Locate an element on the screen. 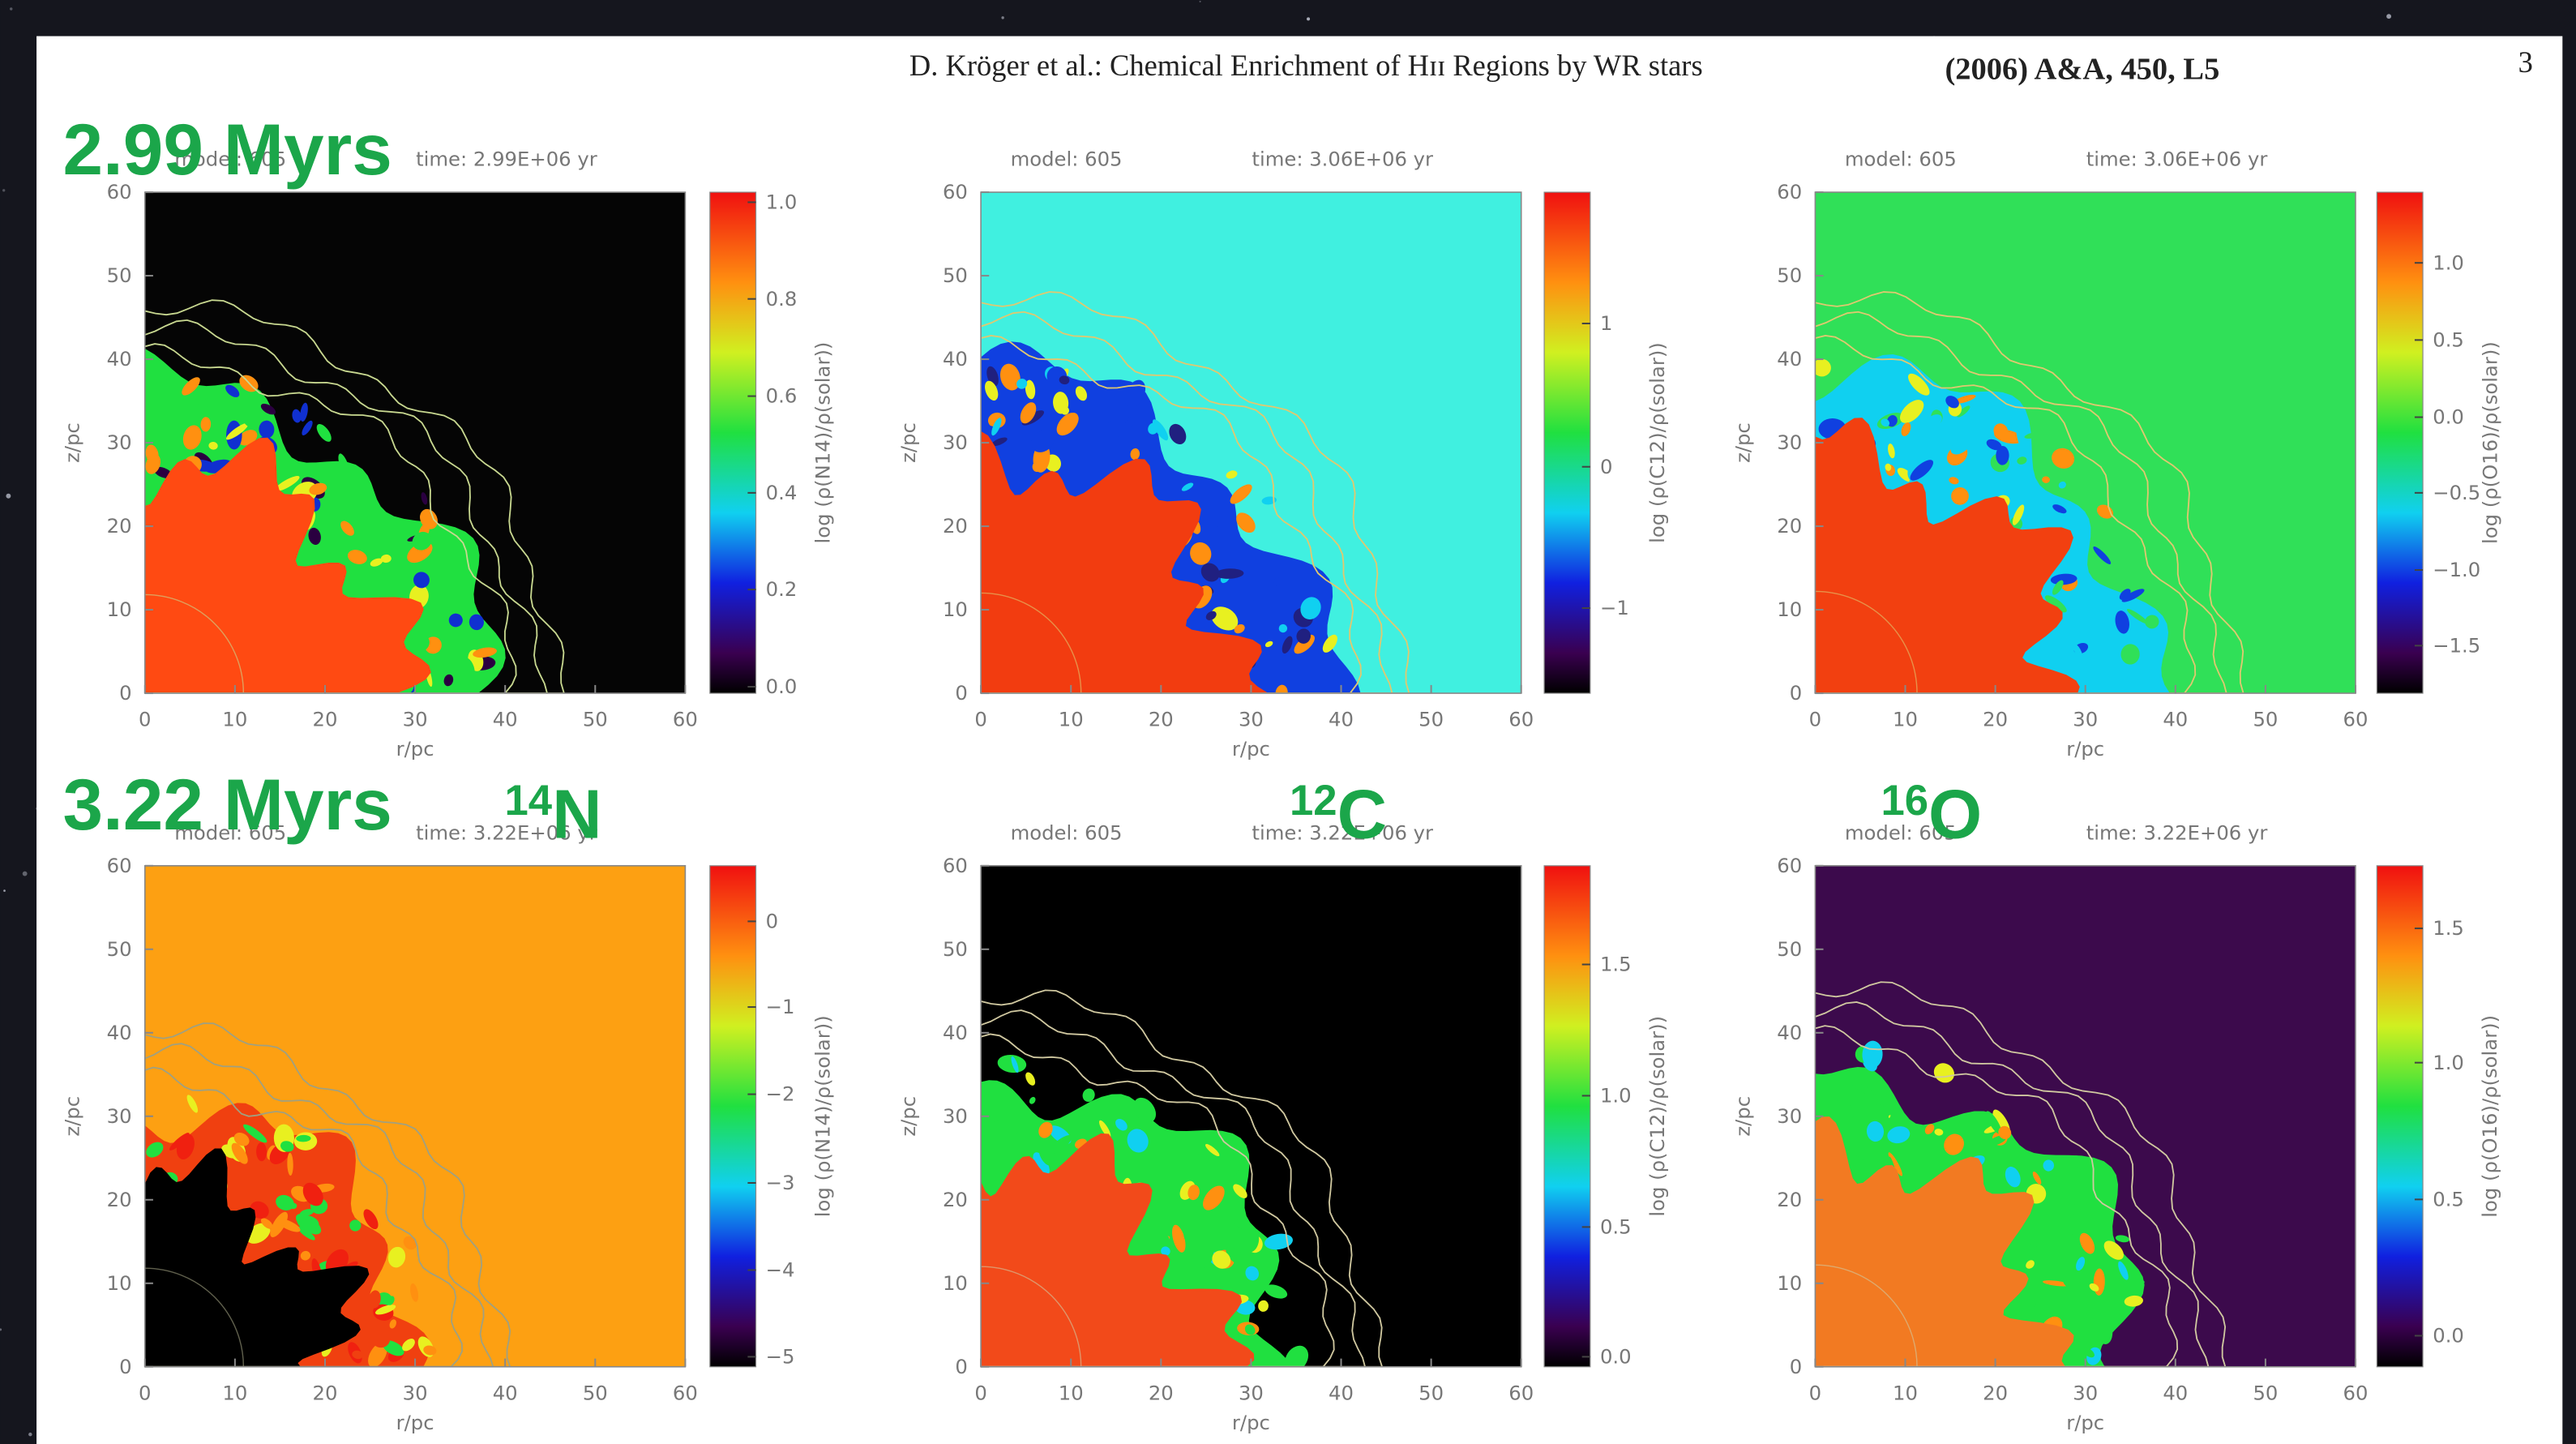 Image resolution: width=2576 pixels, height=1444 pixels. colorbar-tick-label: 0.5 is located at coordinates (1616, 1226).